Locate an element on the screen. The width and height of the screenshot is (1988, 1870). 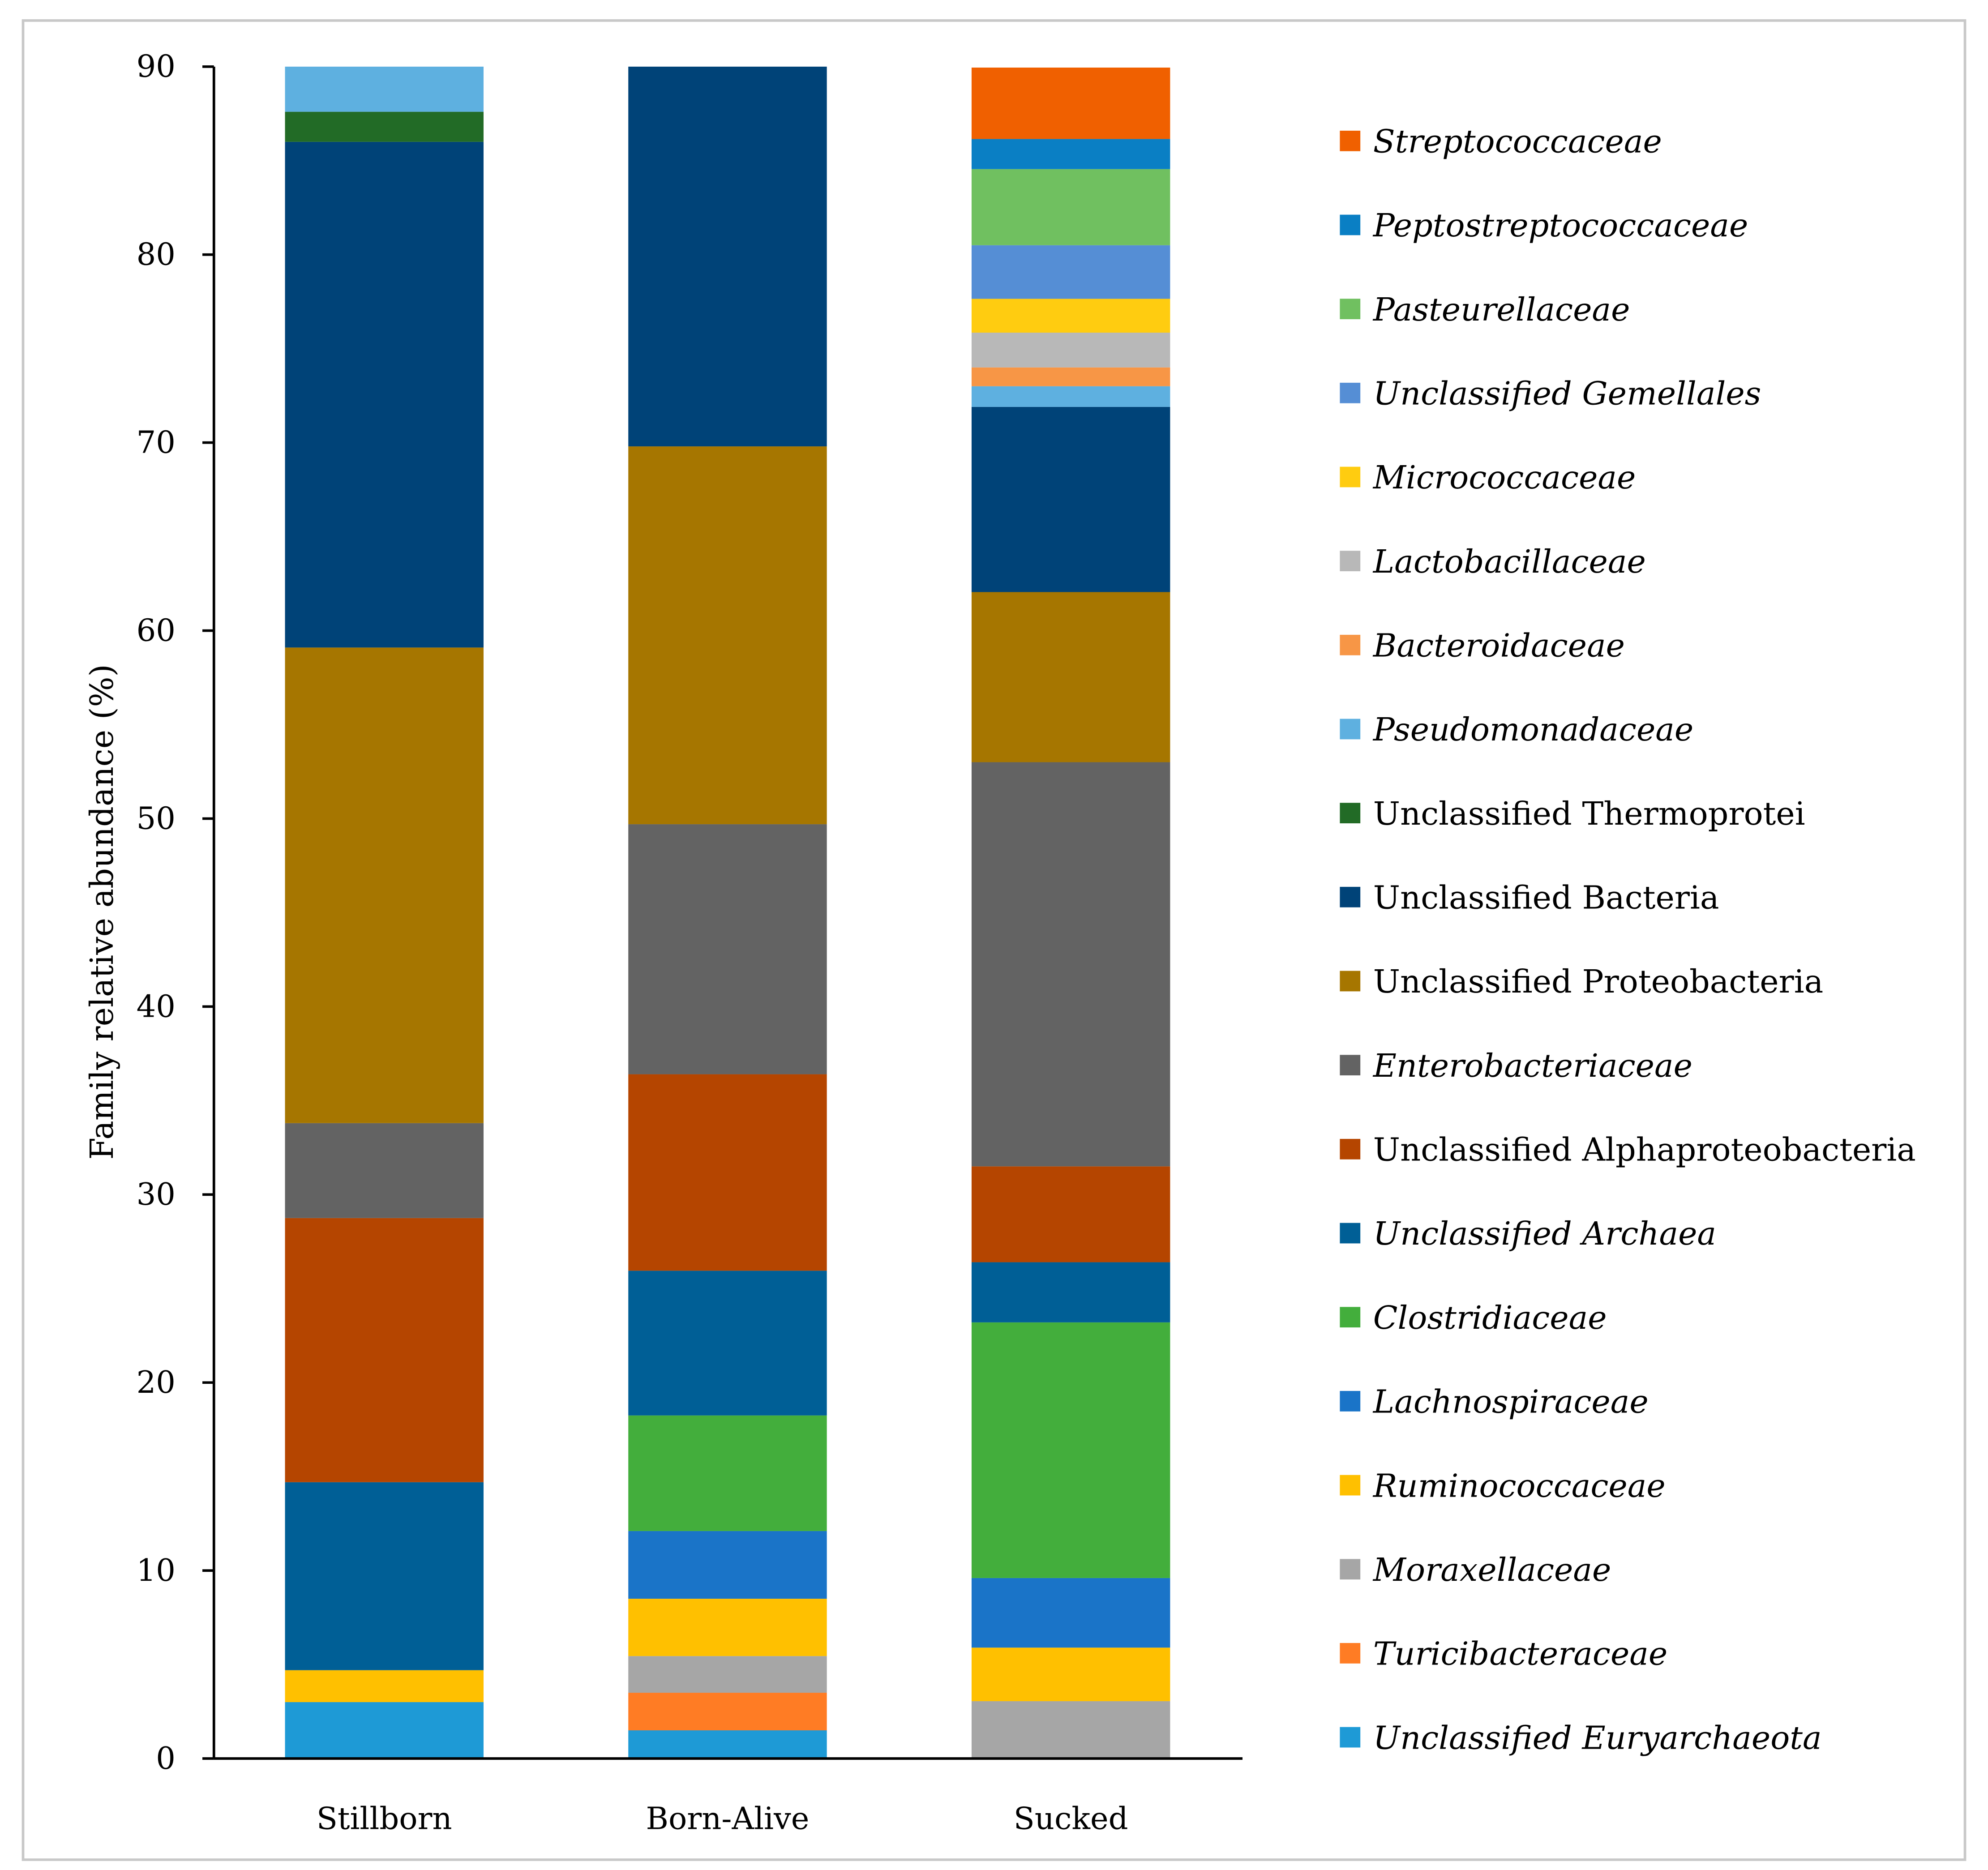
y-tick-label: 20 is located at coordinates (156, 1382).